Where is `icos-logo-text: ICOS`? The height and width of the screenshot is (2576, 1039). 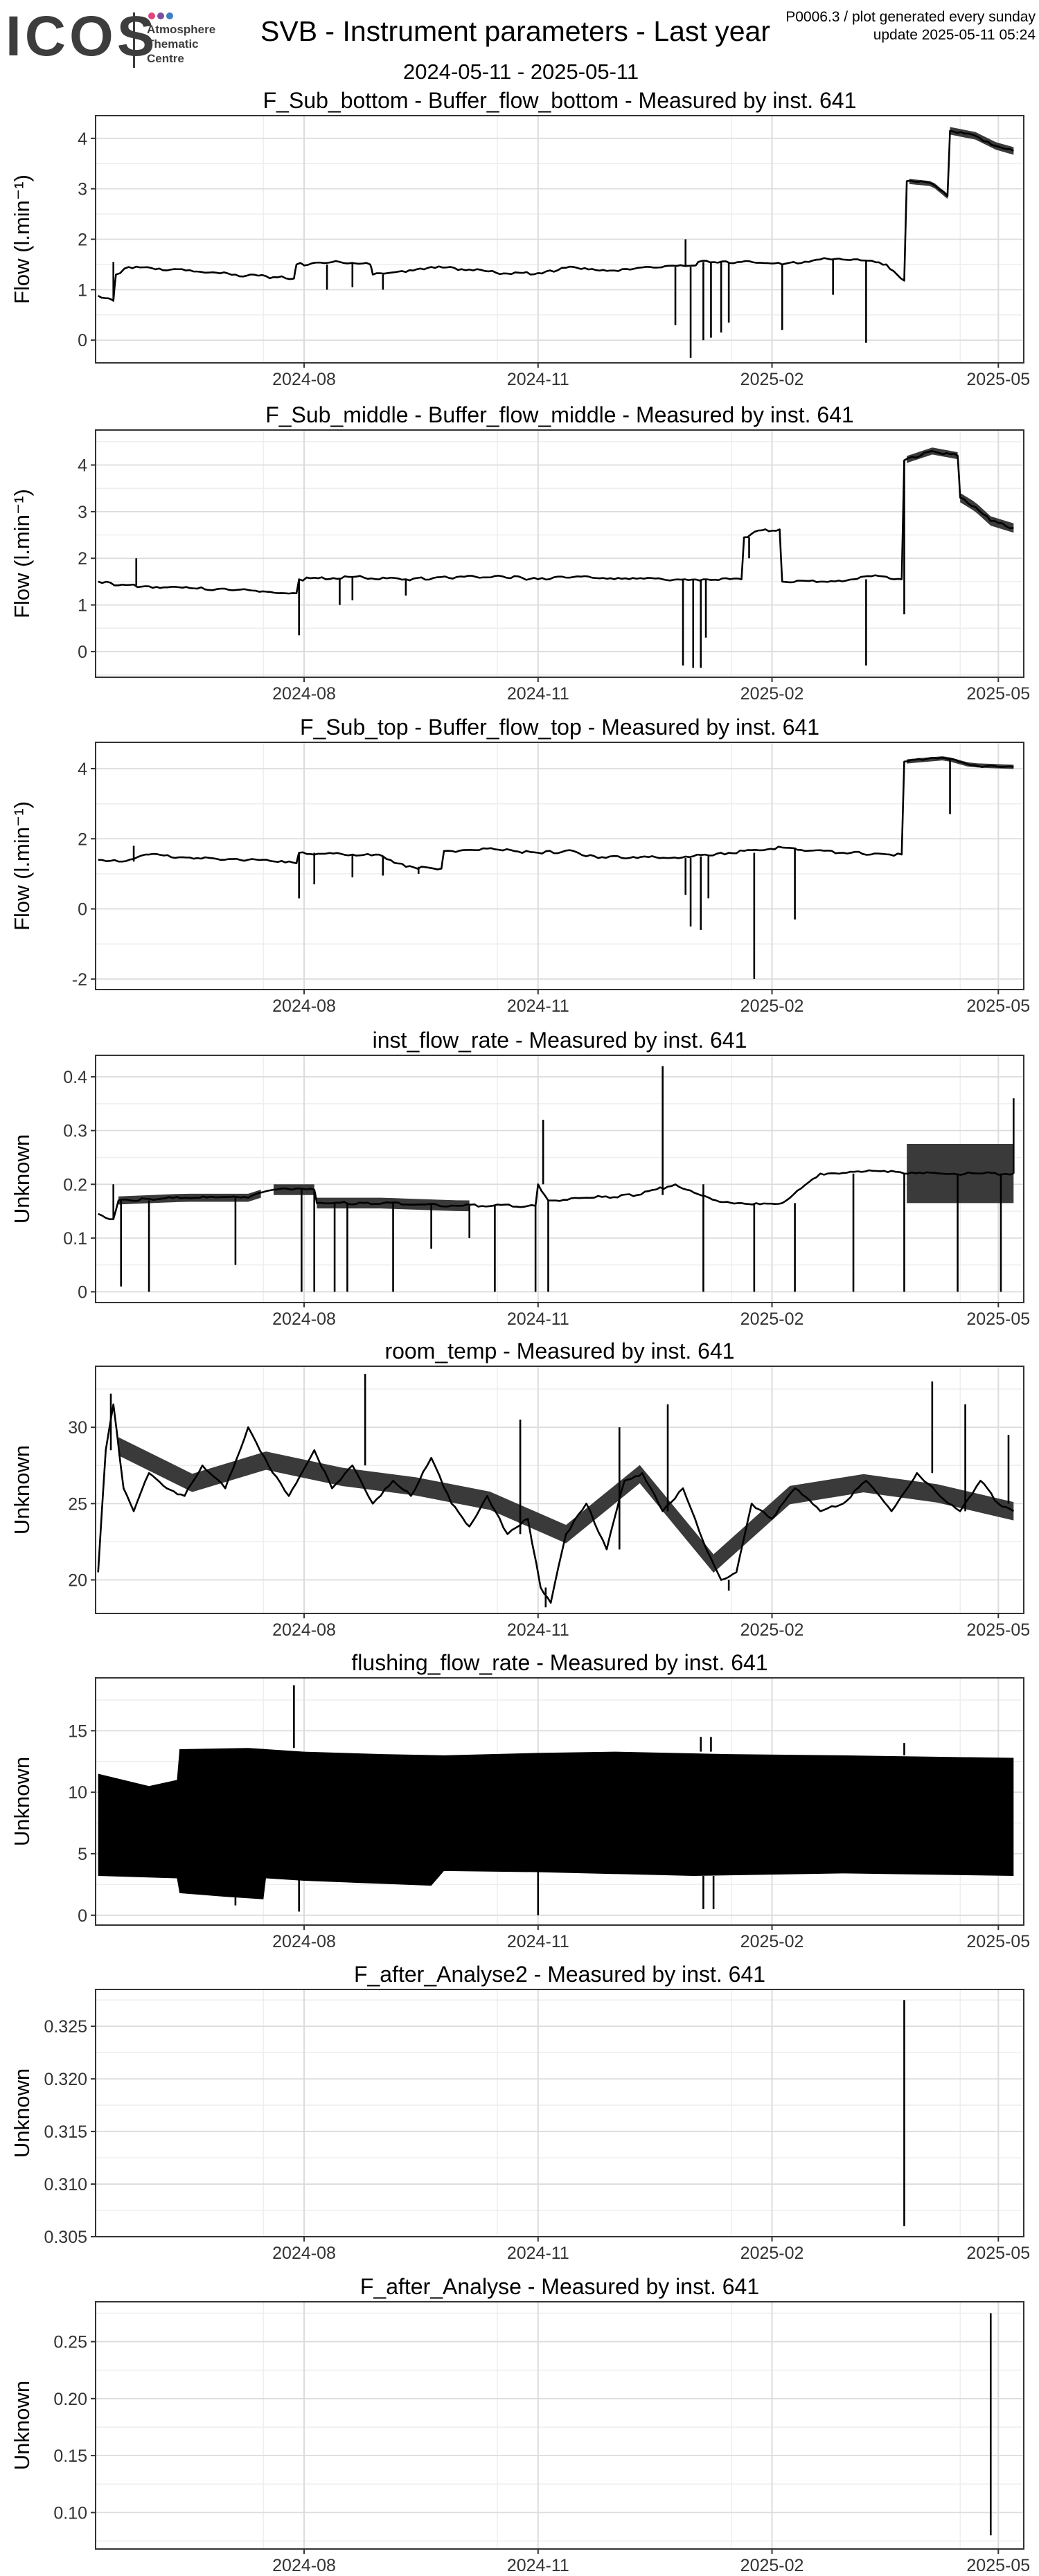
icos-logo-text: ICOS is located at coordinates (82, 37).